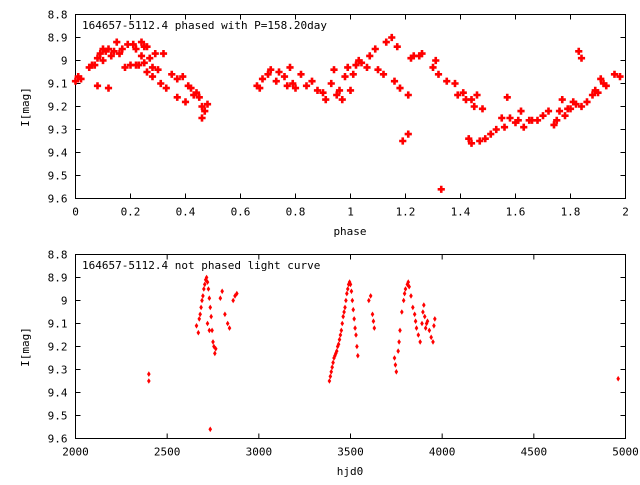 The width and height of the screenshot is (640, 485). Describe the element at coordinates (64, 301) in the screenshot. I see `unphased-y-tick-label: 9` at that location.